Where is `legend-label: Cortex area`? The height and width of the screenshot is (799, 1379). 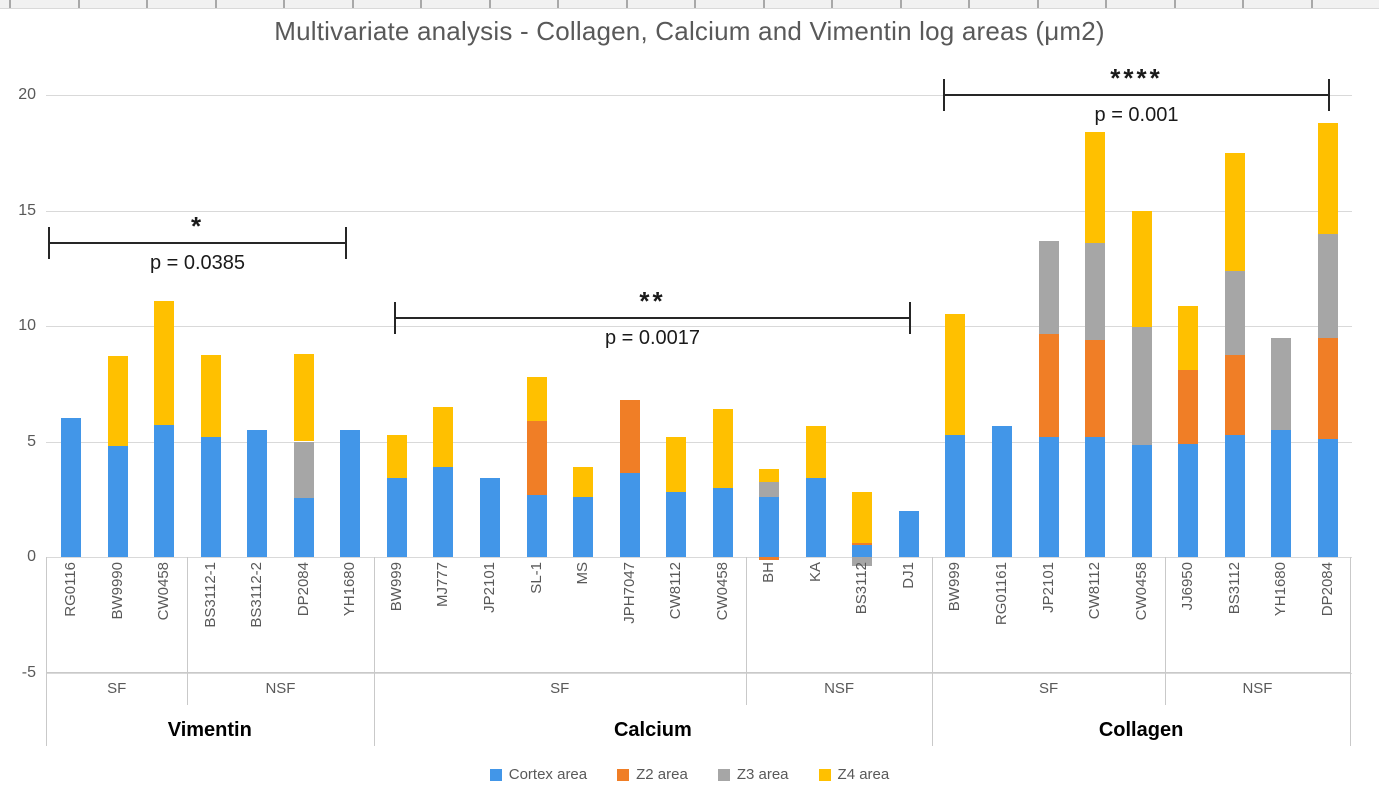 legend-label: Cortex area is located at coordinates (548, 774).